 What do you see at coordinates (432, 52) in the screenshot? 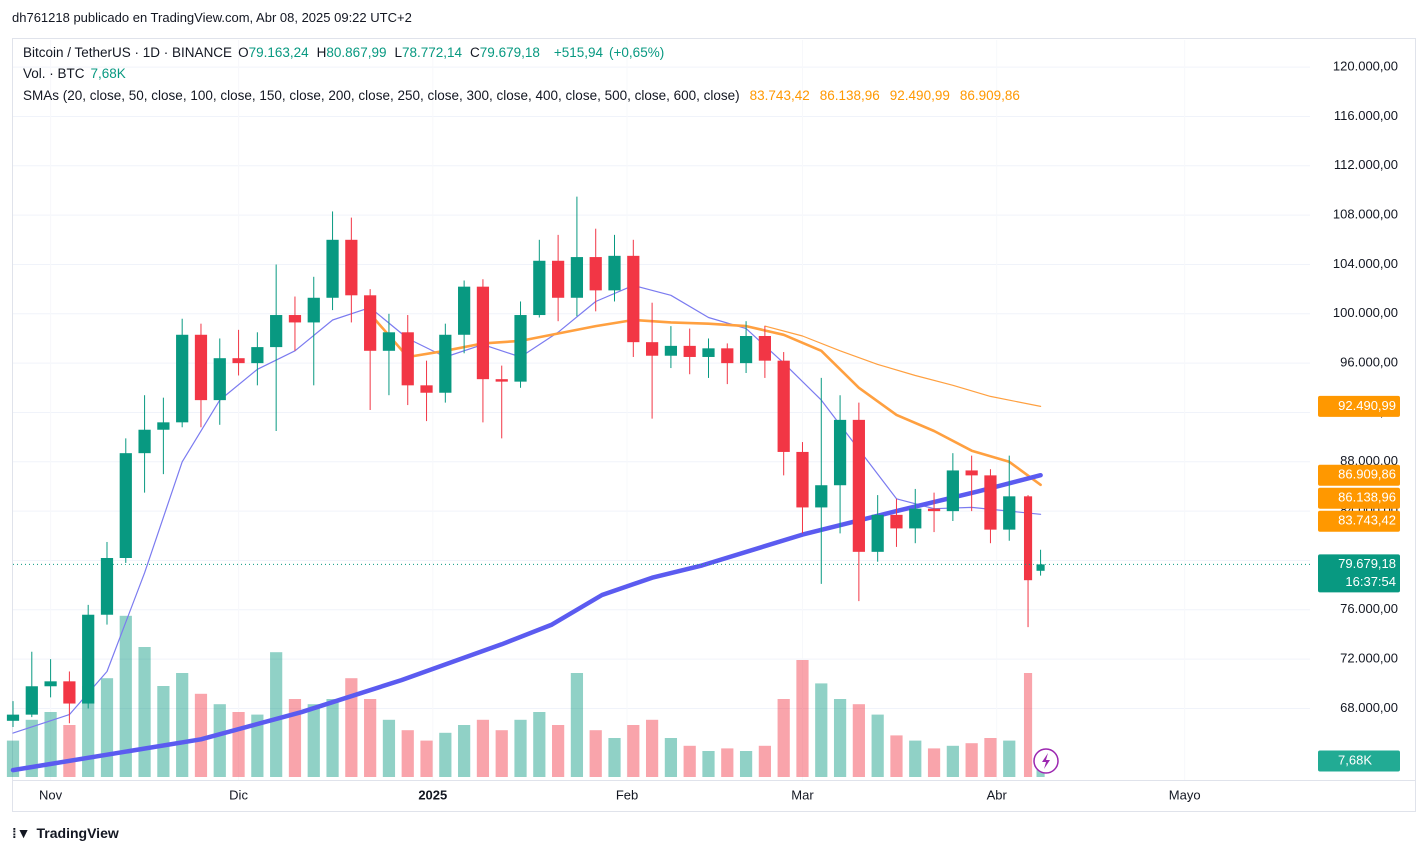
I see `ohlc-value: 78.772,14` at bounding box center [432, 52].